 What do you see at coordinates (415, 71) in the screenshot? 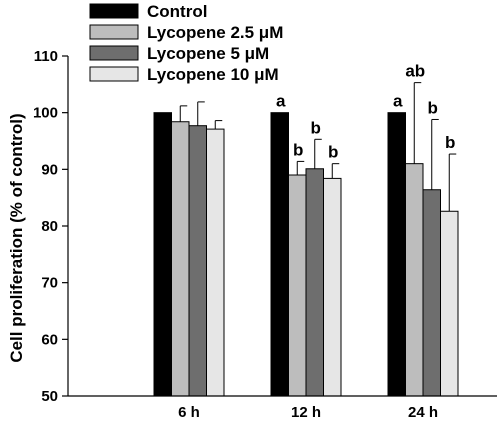
I see `significance-label-1-2: ab` at bounding box center [415, 71].